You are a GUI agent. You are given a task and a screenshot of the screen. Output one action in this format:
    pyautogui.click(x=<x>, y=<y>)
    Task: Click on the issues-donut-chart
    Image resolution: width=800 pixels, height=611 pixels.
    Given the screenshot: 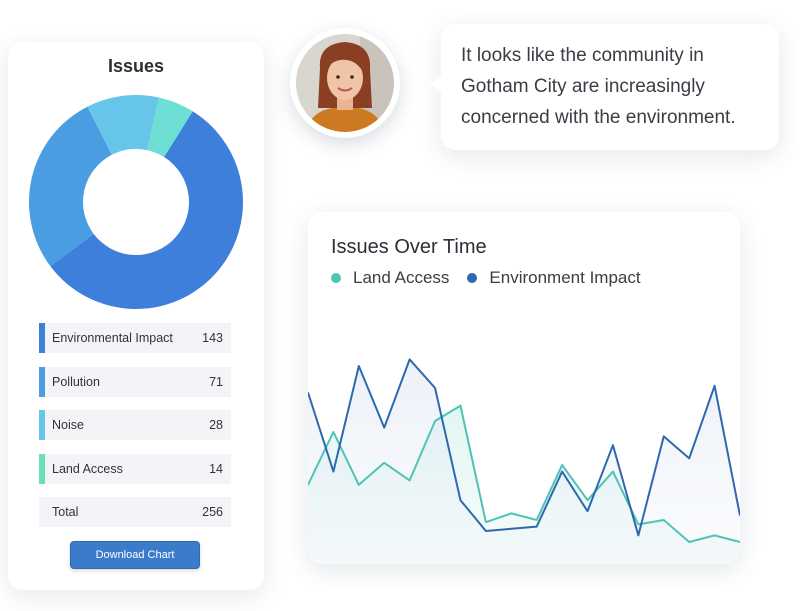 What is the action you would take?
    pyautogui.click(x=135, y=202)
    